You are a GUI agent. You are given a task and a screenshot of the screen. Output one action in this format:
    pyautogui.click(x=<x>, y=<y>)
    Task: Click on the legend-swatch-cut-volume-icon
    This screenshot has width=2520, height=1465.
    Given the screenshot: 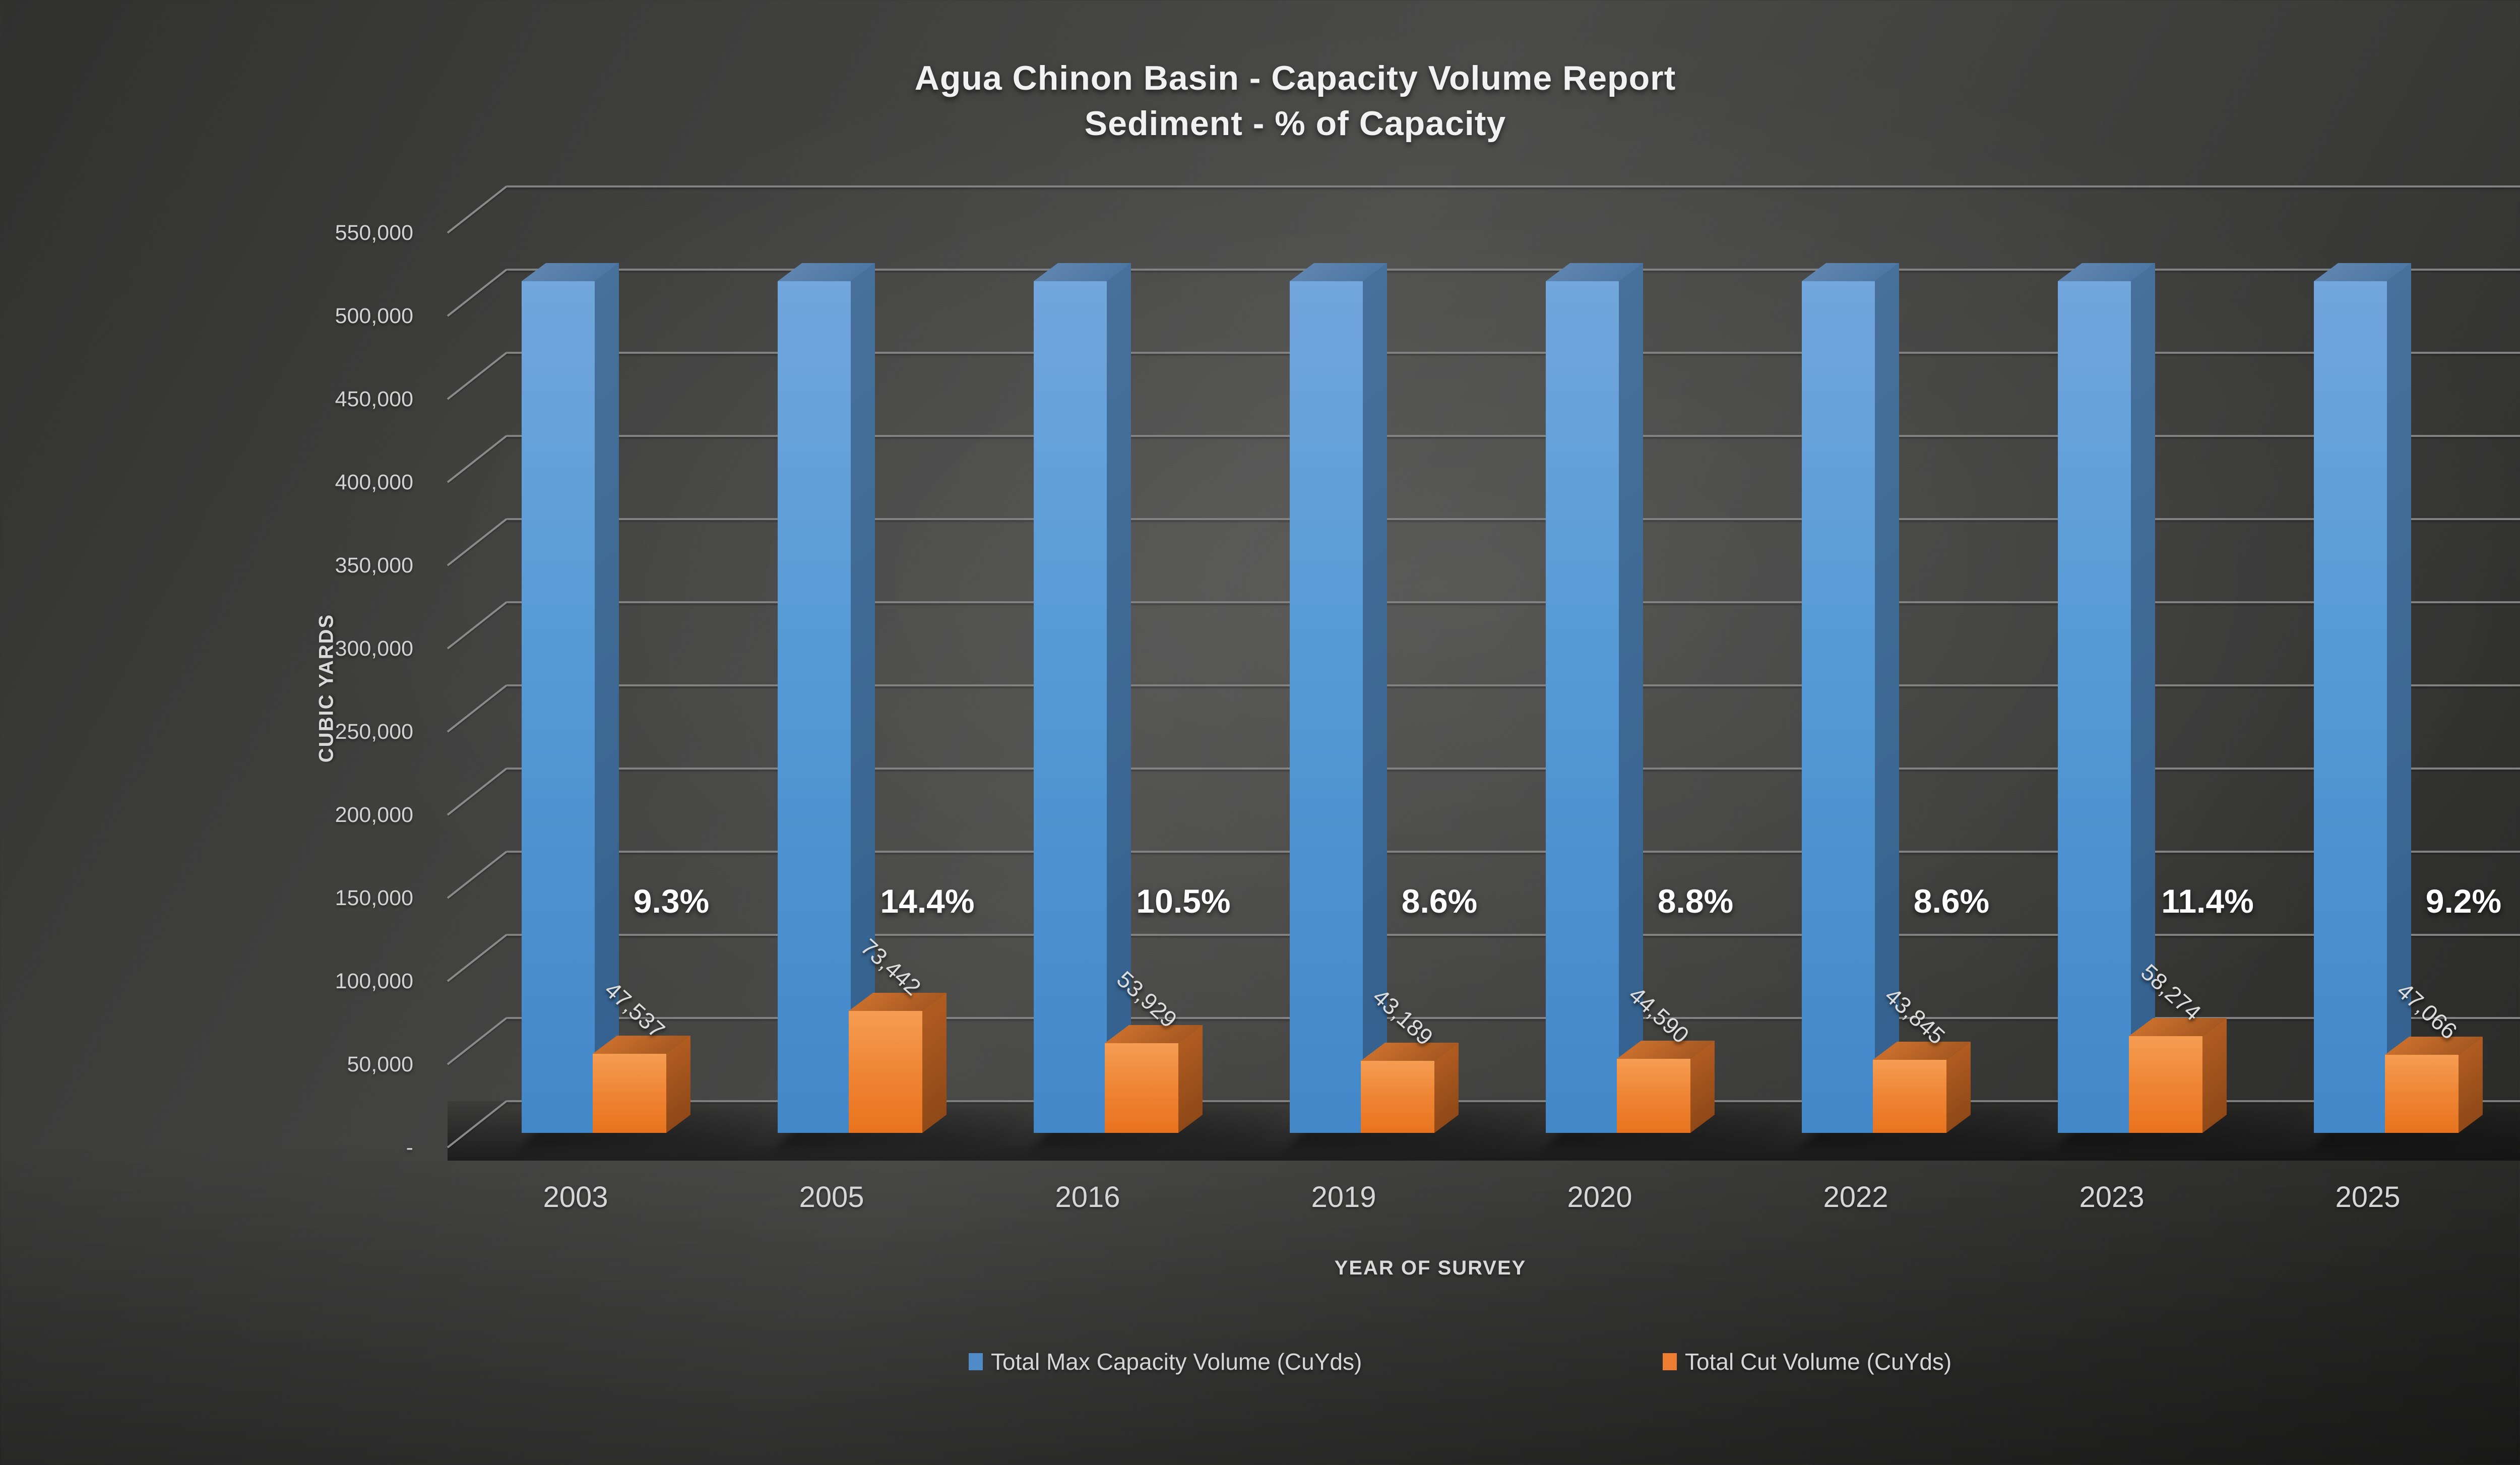 What is the action you would take?
    pyautogui.click(x=1670, y=1361)
    